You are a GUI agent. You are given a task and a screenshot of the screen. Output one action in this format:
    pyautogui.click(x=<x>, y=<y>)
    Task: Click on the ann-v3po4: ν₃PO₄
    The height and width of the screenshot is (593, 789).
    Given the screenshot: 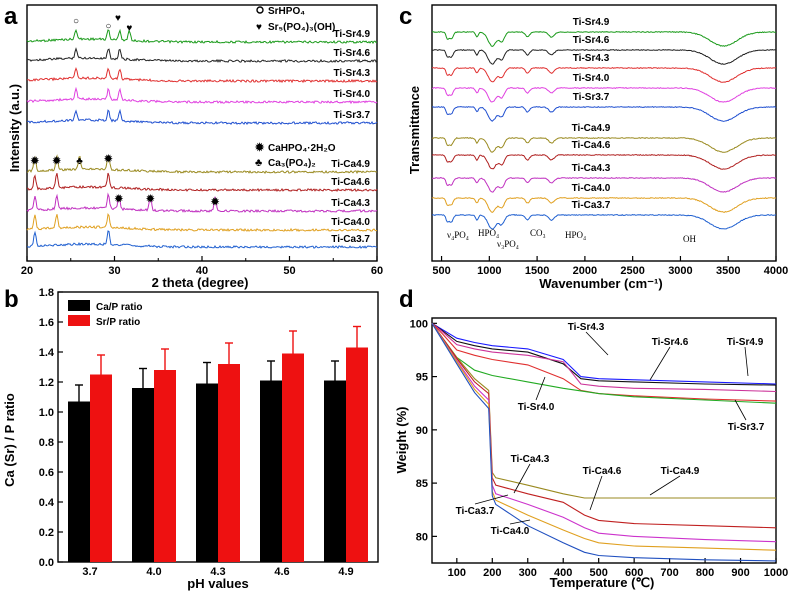 What is the action you would take?
    pyautogui.click(x=508, y=244)
    